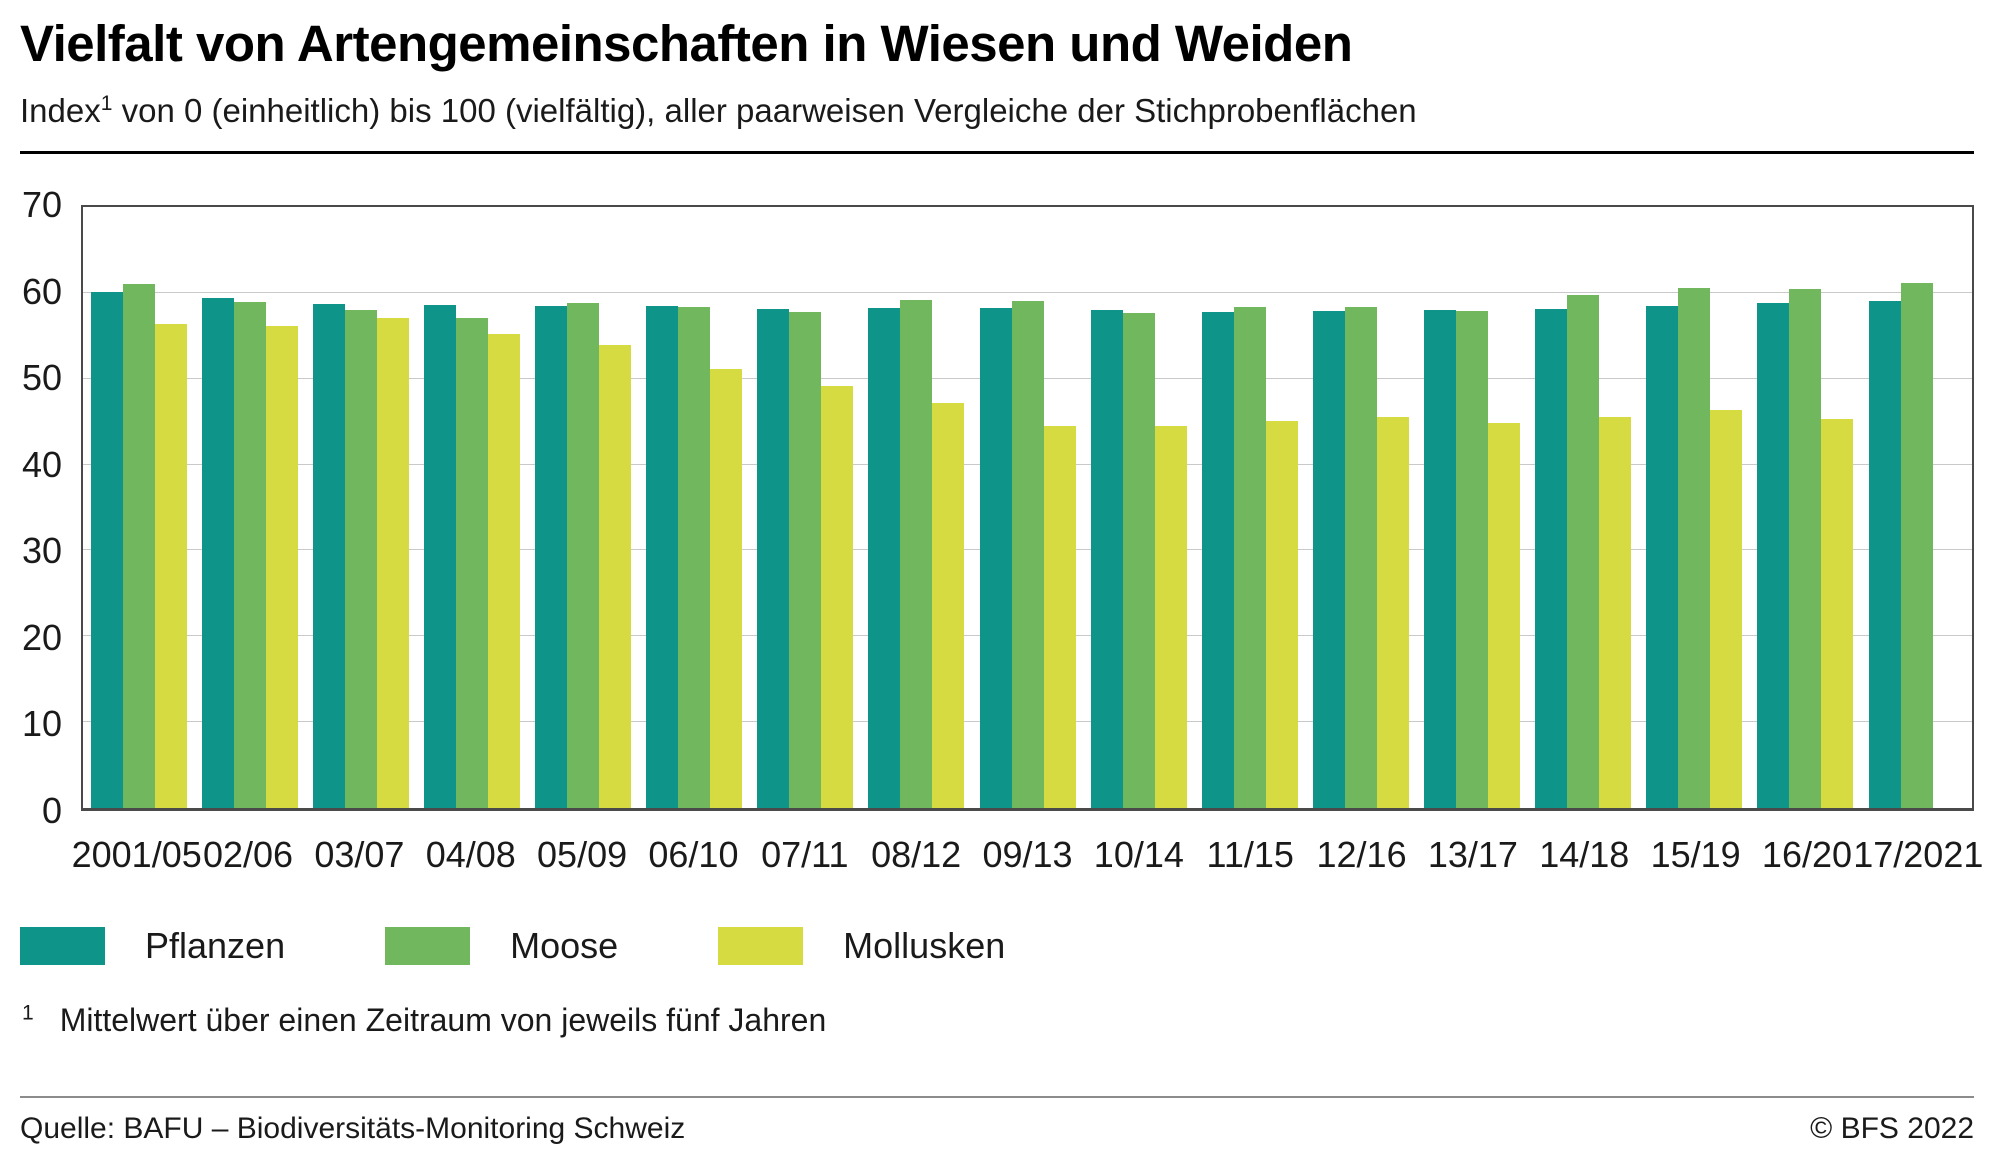 The width and height of the screenshot is (1994, 1154). What do you see at coordinates (997, 152) in the screenshot?
I see `header-divider` at bounding box center [997, 152].